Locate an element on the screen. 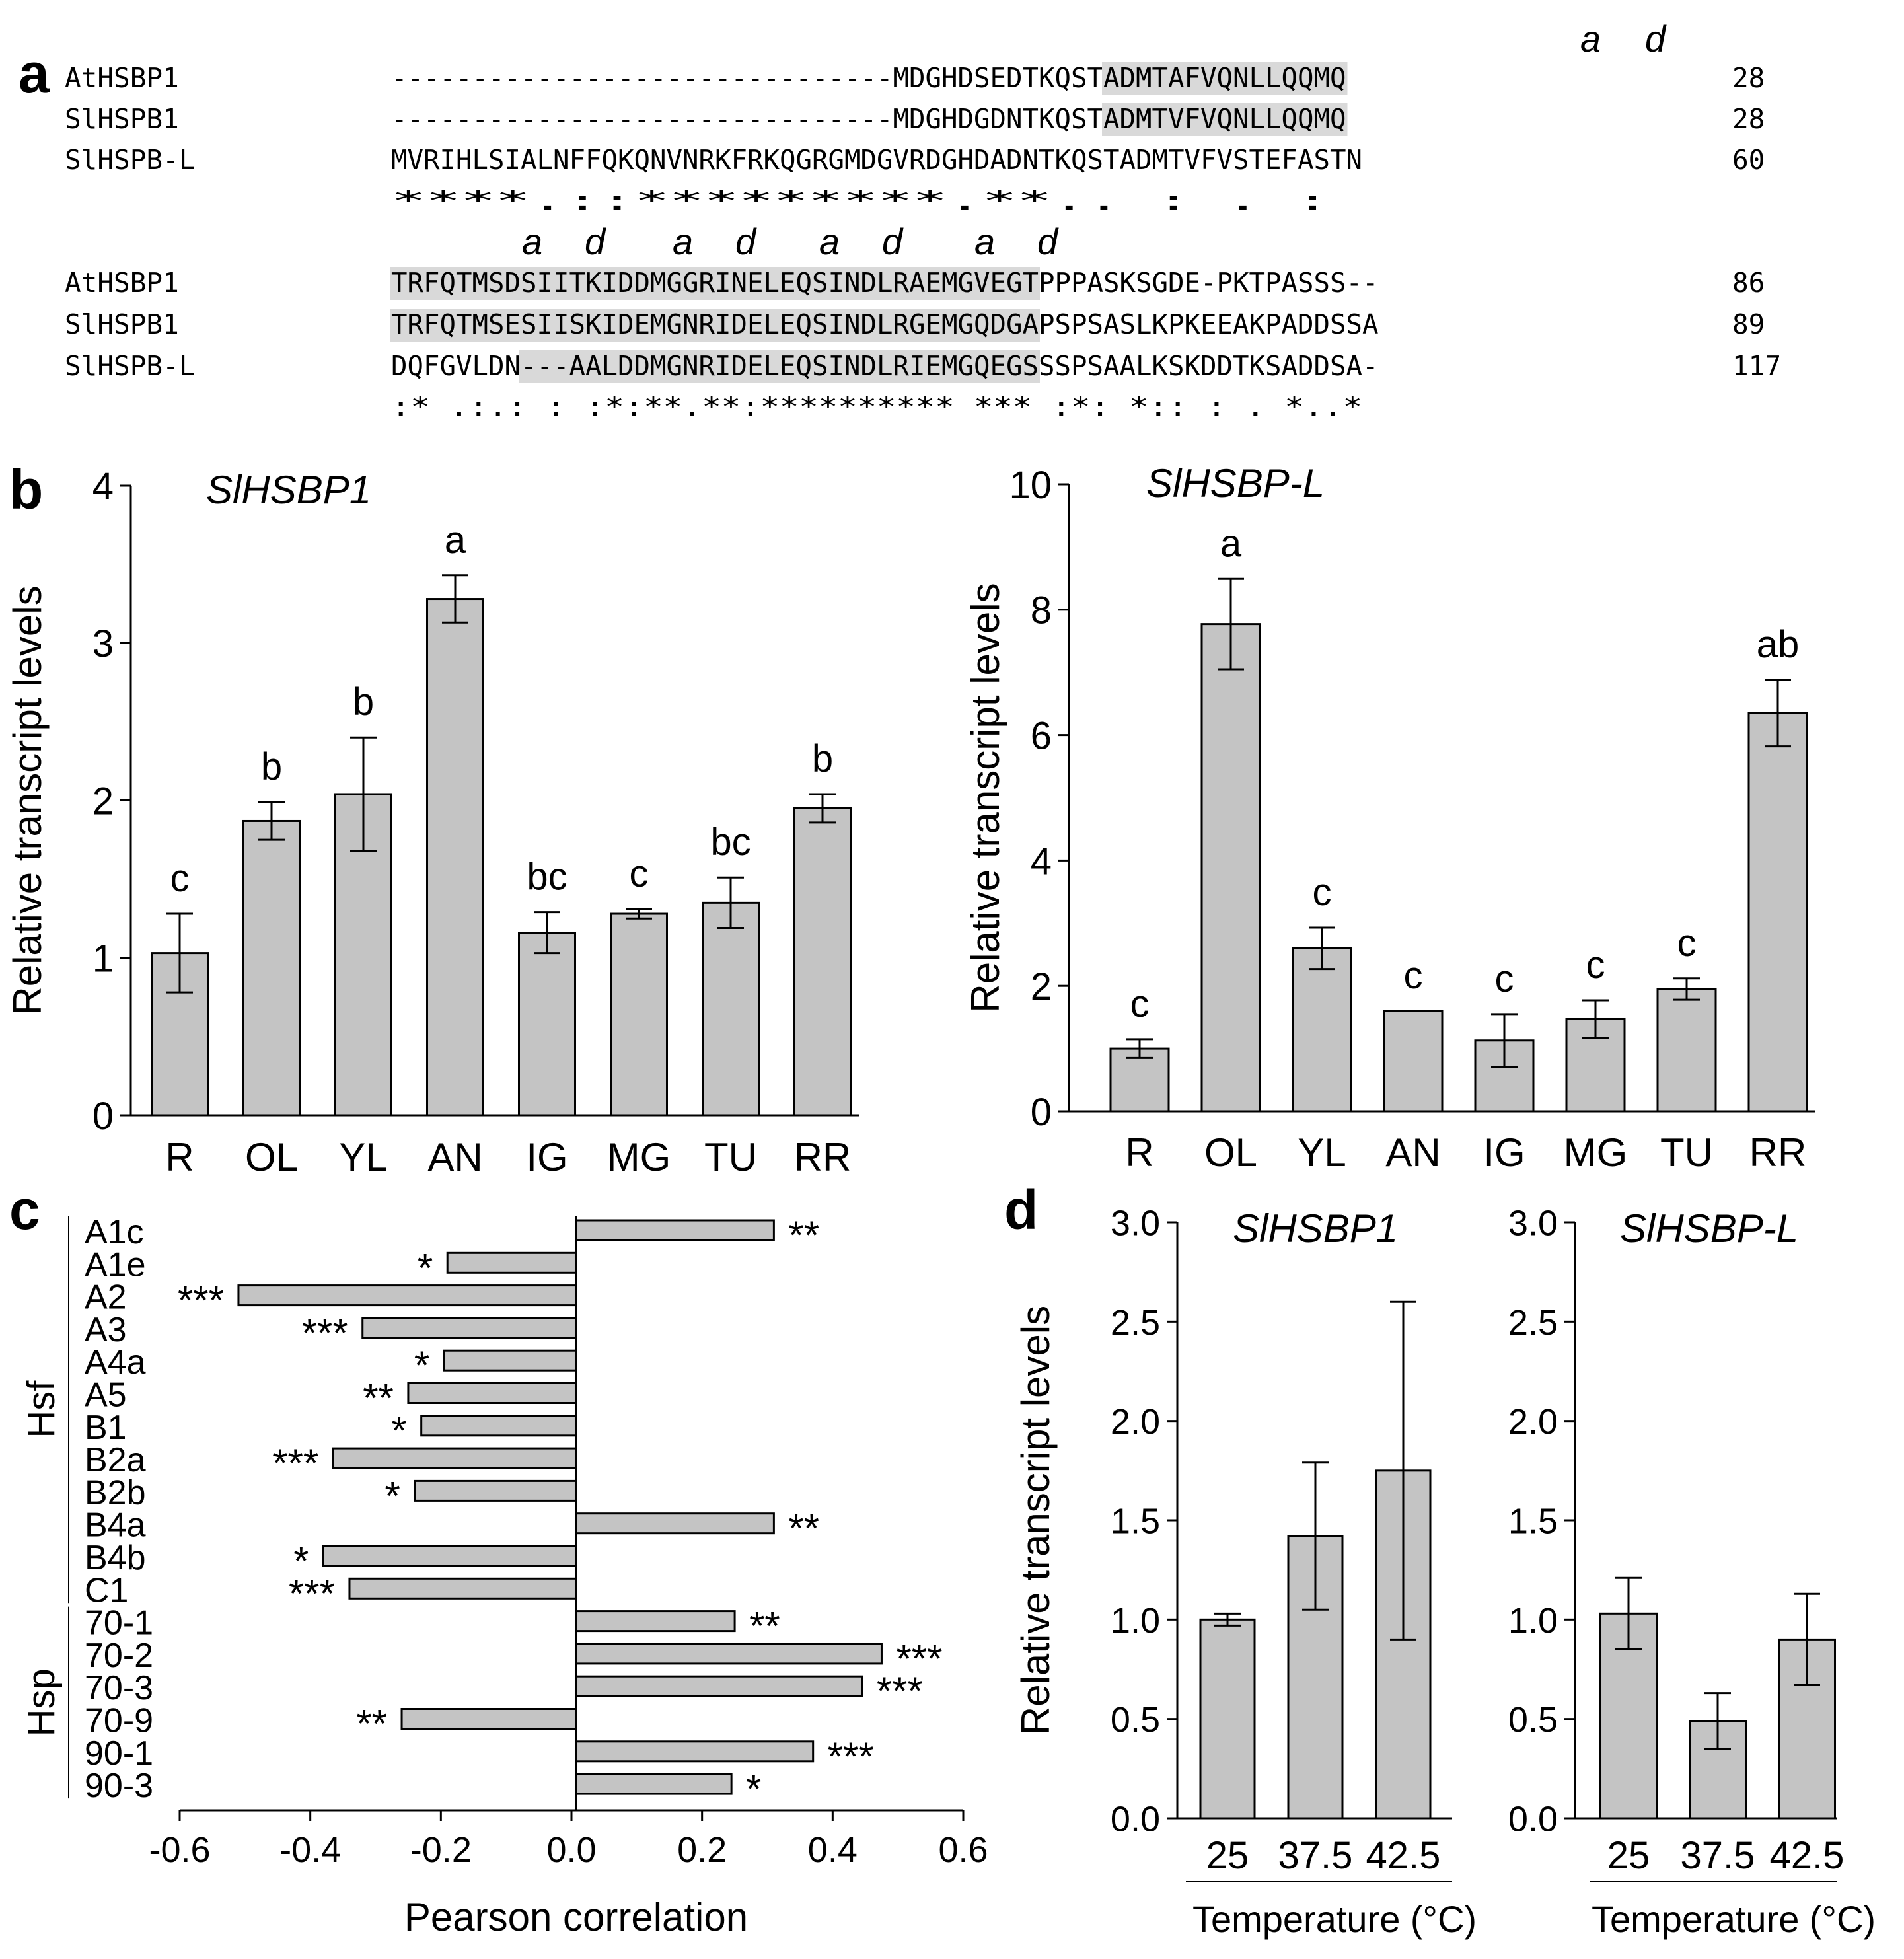  y-tick-label: 3.0 is located at coordinates (1135, 1223).